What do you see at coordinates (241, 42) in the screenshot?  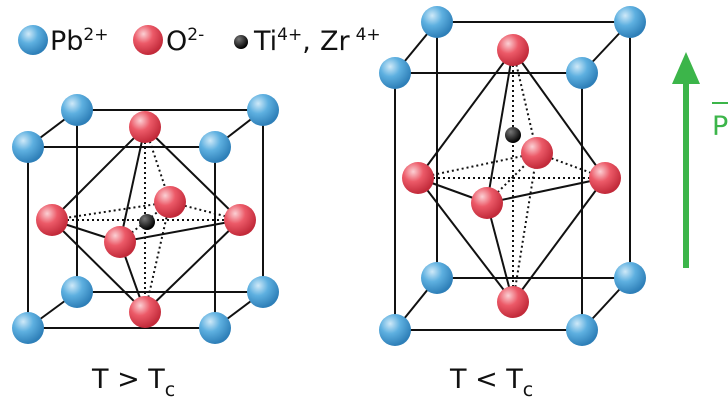 I see `legend-ti-dot` at bounding box center [241, 42].